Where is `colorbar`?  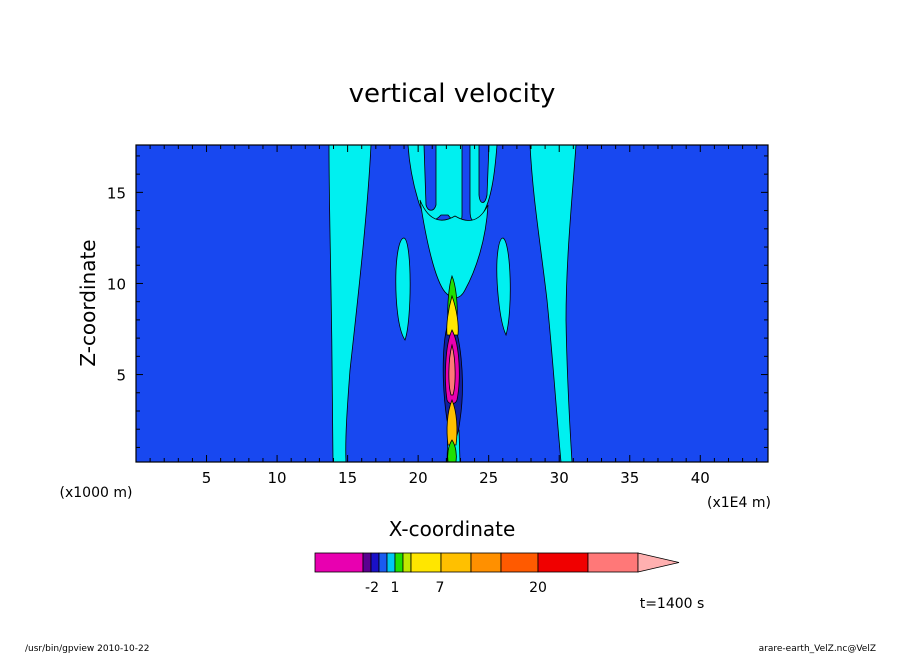 colorbar is located at coordinates (497, 562).